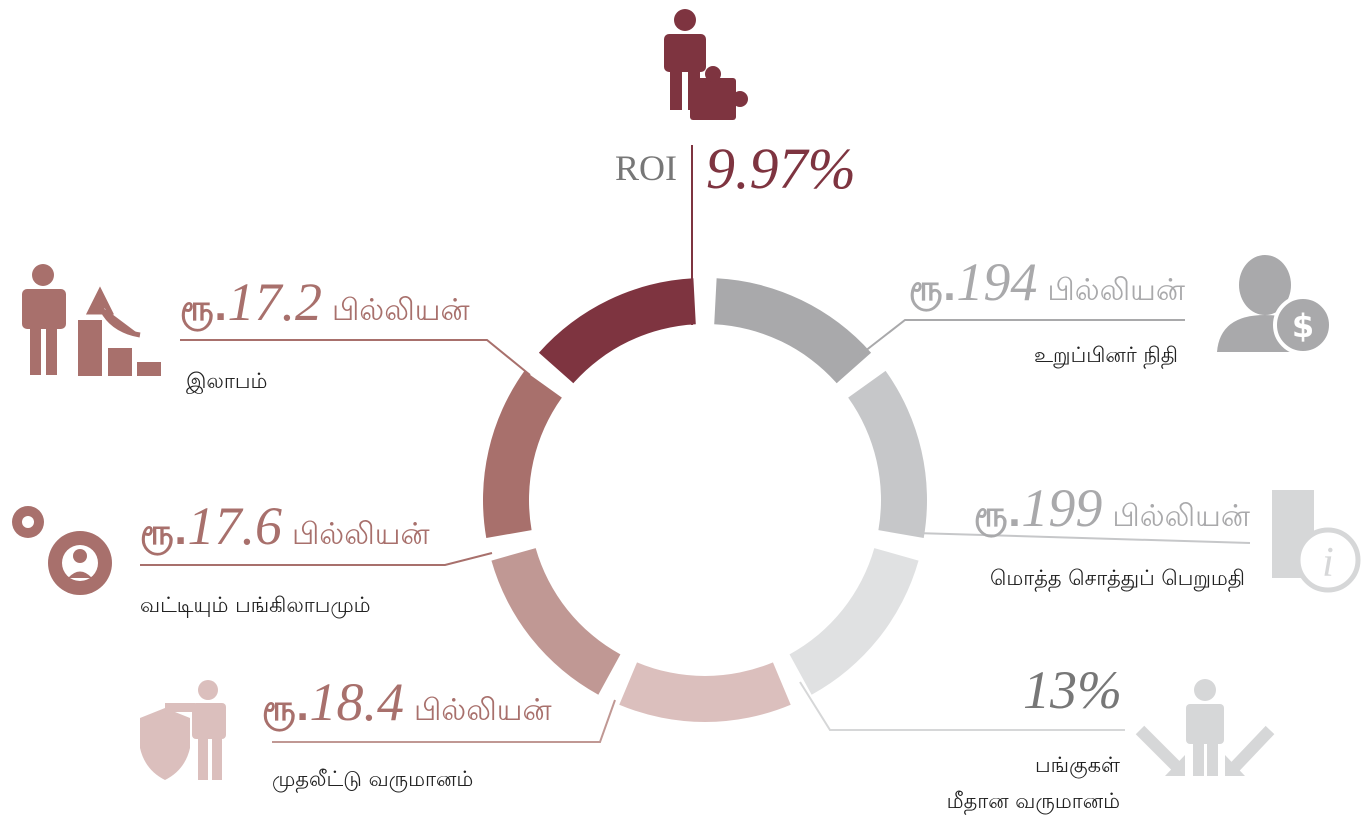 Image resolution: width=1370 pixels, height=818 pixels. Describe the element at coordinates (1205, 727) in the screenshot. I see `share-icon` at that location.